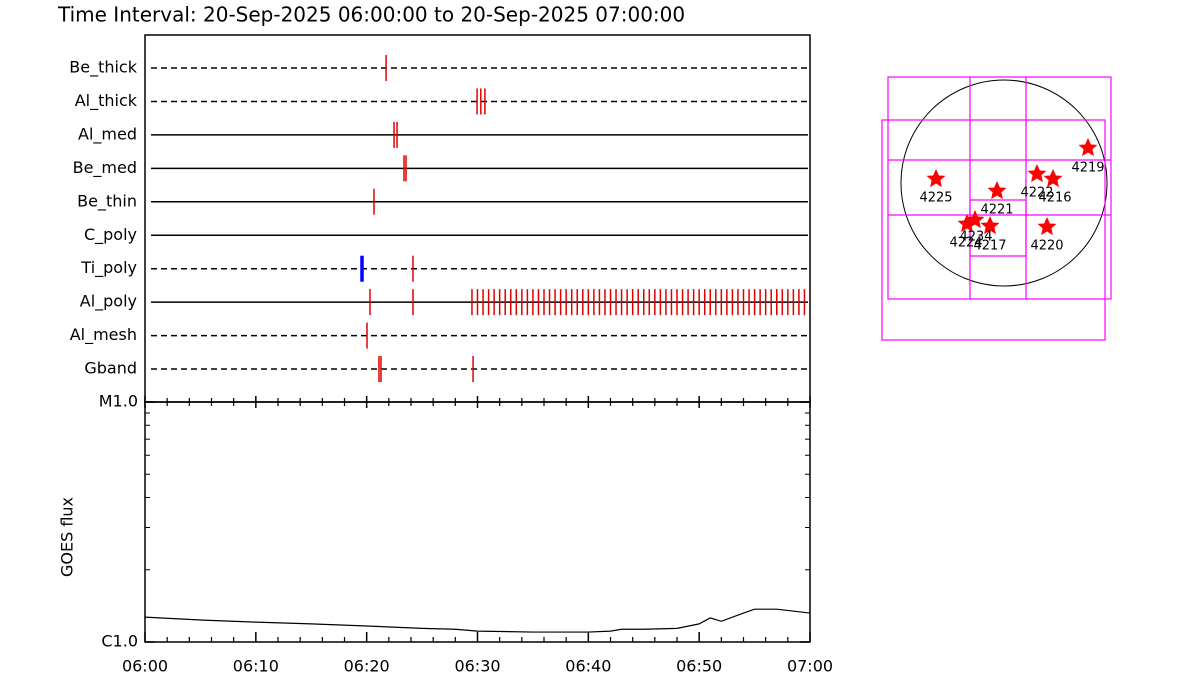  I want to click on region-label: 4217, so click(989, 246).